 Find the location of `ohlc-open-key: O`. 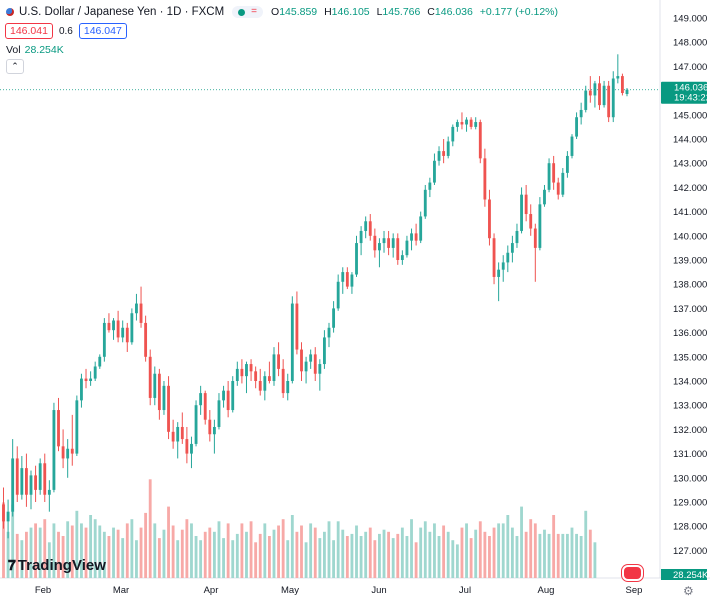

ohlc-open-key: O is located at coordinates (275, 12).